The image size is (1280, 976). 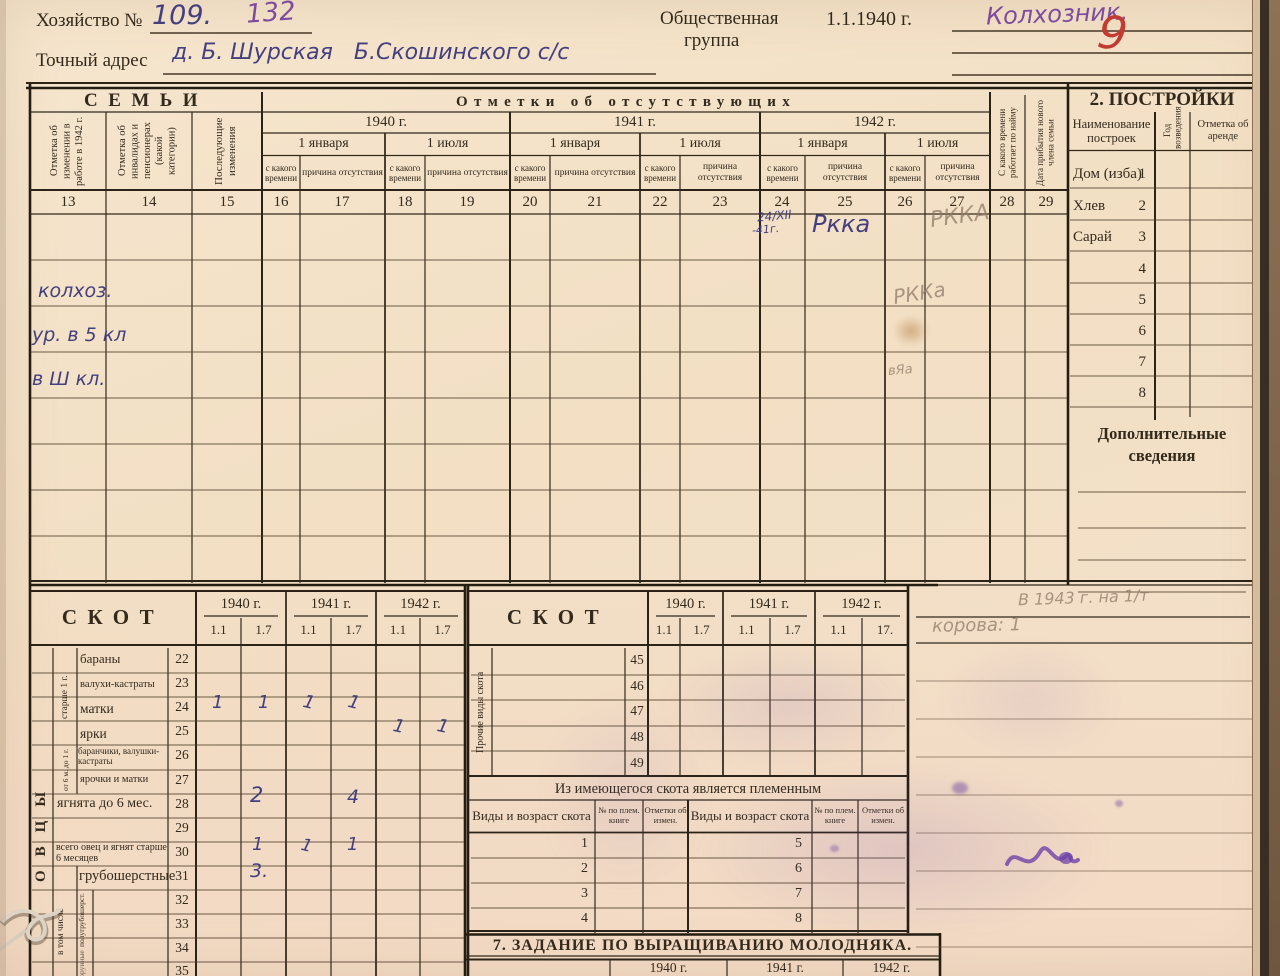 What do you see at coordinates (342, 202) in the screenshot?
I see `colnum-17: 17` at bounding box center [342, 202].